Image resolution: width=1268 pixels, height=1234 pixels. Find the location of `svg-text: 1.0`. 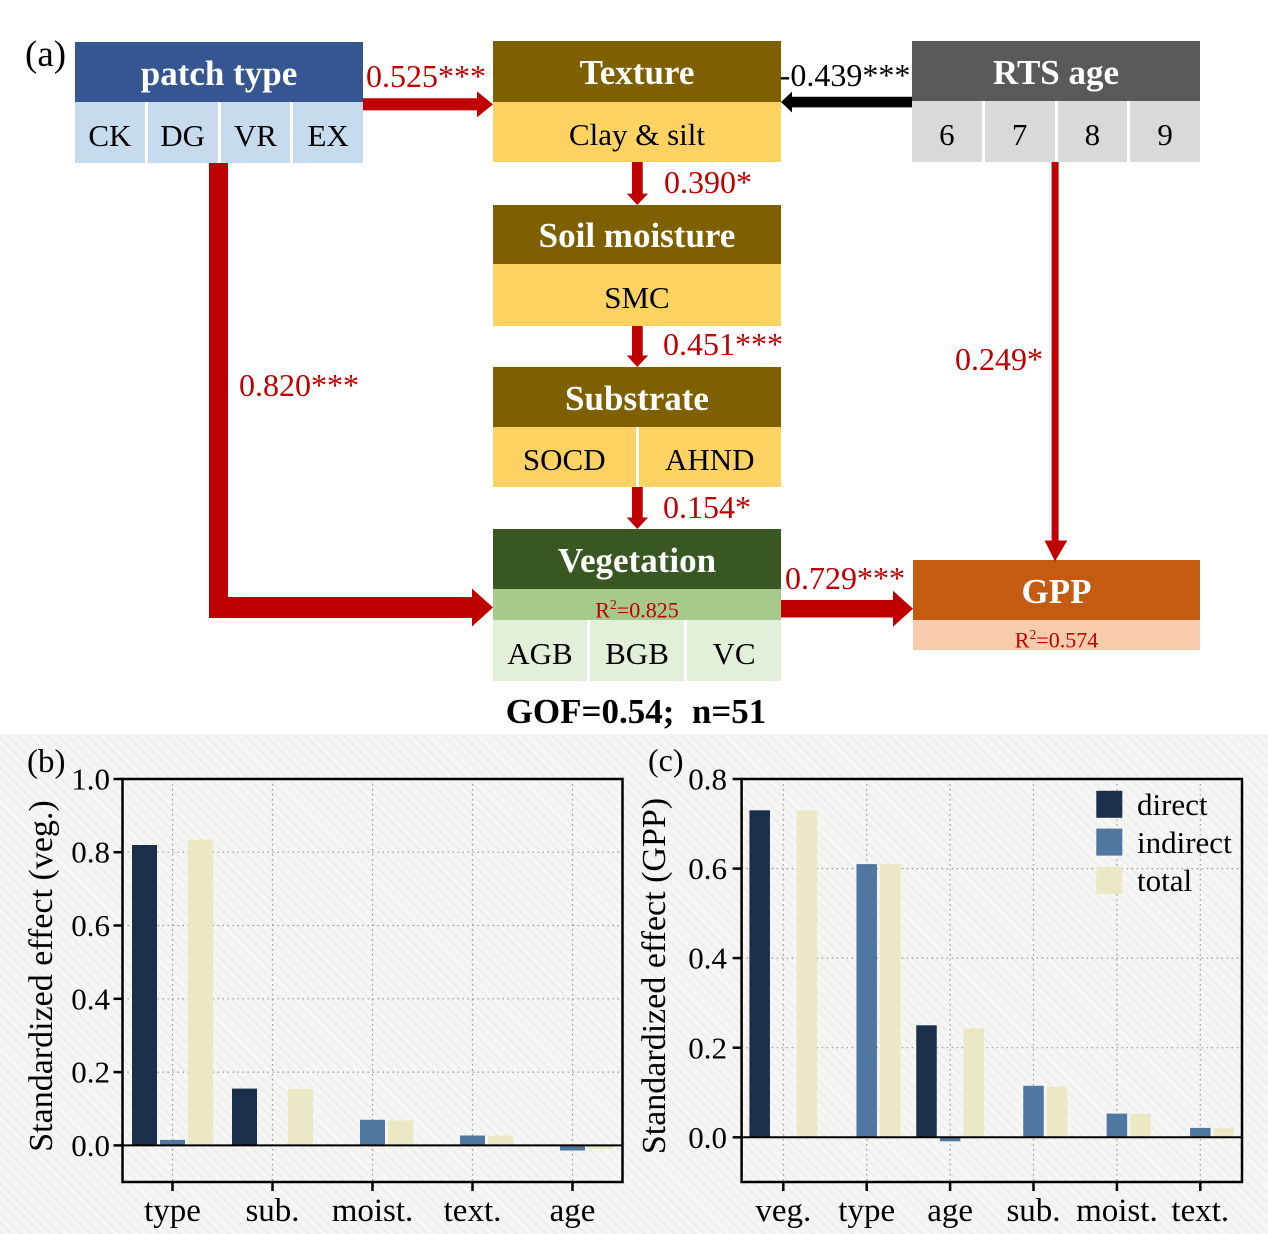

svg-text: 1.0 is located at coordinates (90, 779).